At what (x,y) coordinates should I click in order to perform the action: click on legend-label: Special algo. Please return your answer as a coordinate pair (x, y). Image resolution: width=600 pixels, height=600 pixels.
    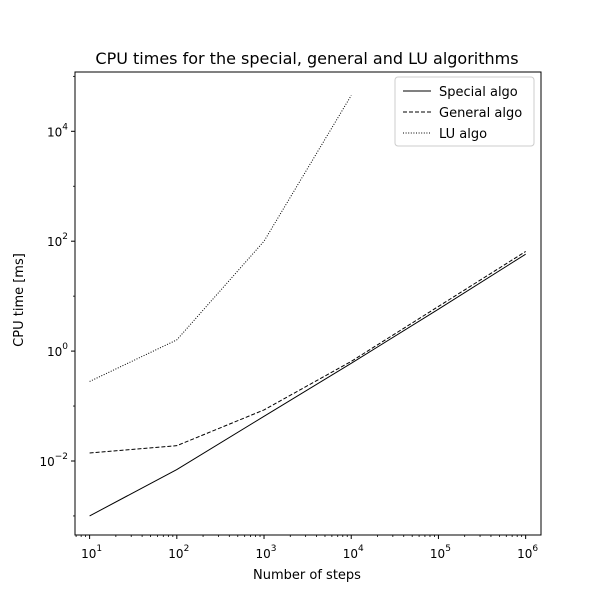
    Looking at the image, I should click on (478, 92).